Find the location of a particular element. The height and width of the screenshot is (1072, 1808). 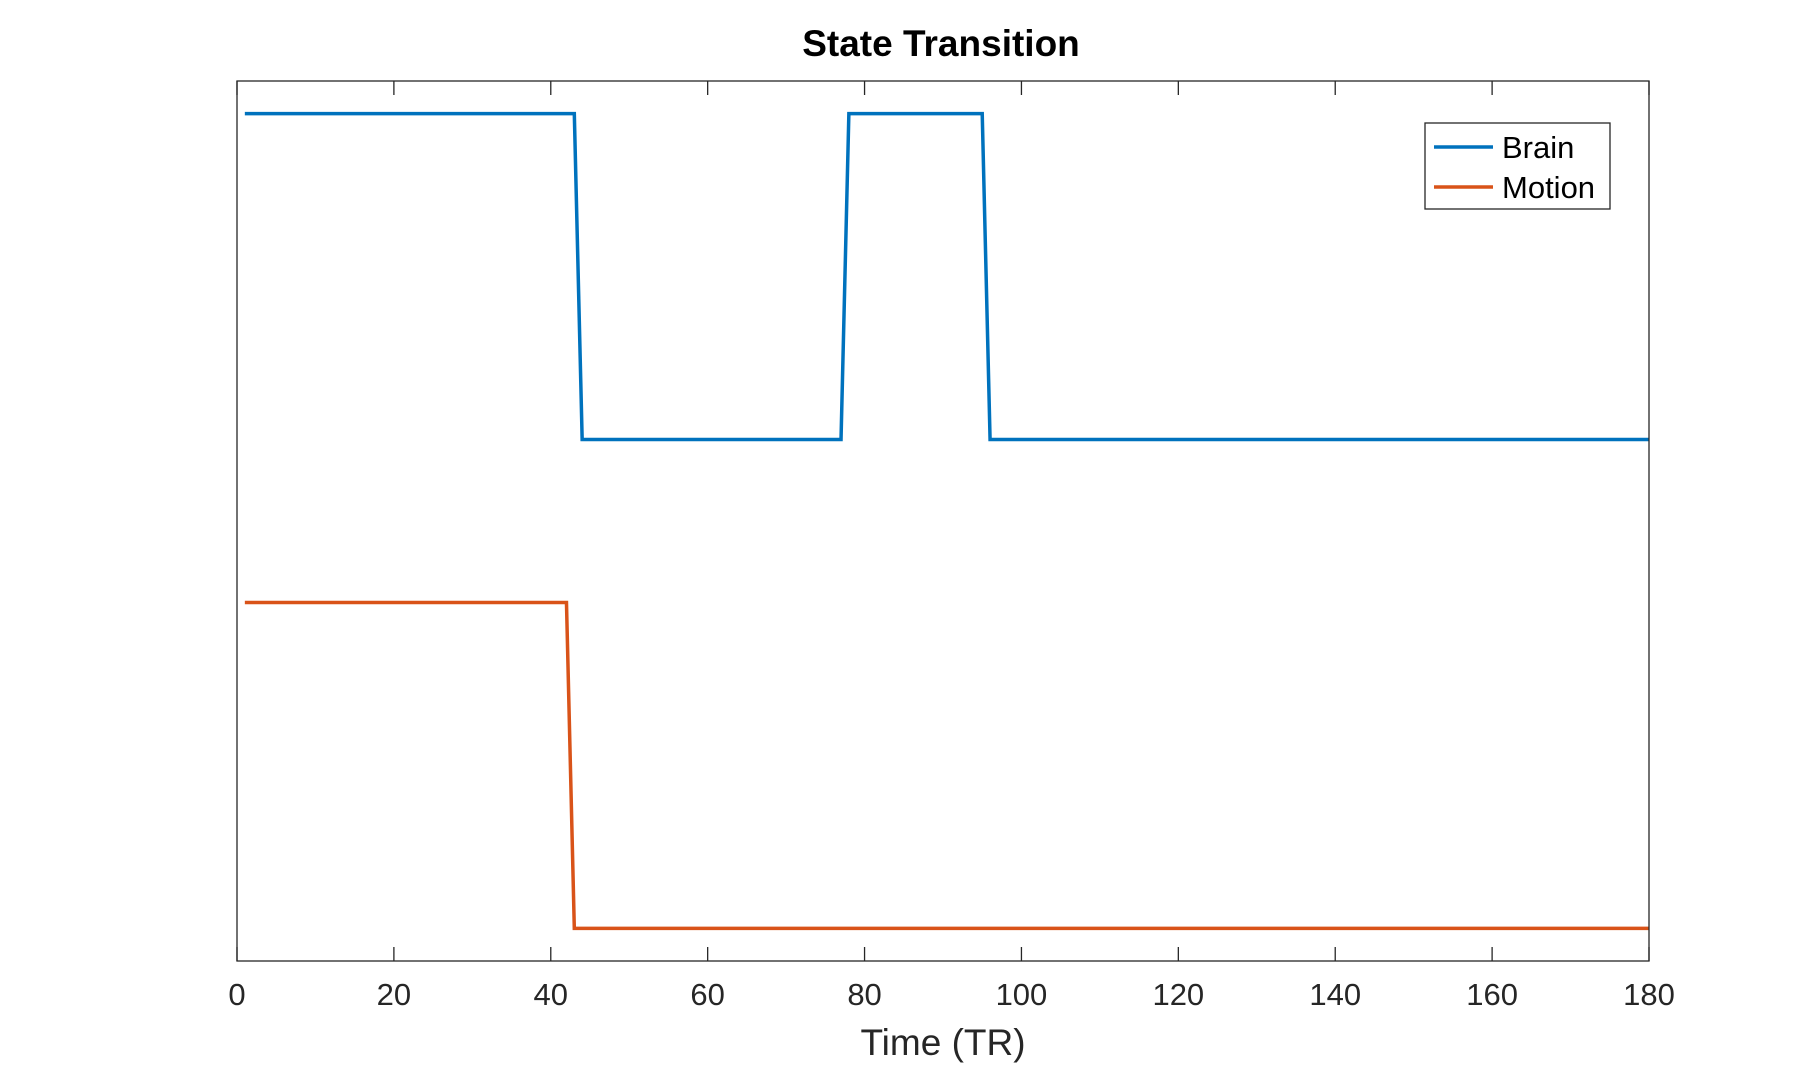

legend-box is located at coordinates (1517, 166).